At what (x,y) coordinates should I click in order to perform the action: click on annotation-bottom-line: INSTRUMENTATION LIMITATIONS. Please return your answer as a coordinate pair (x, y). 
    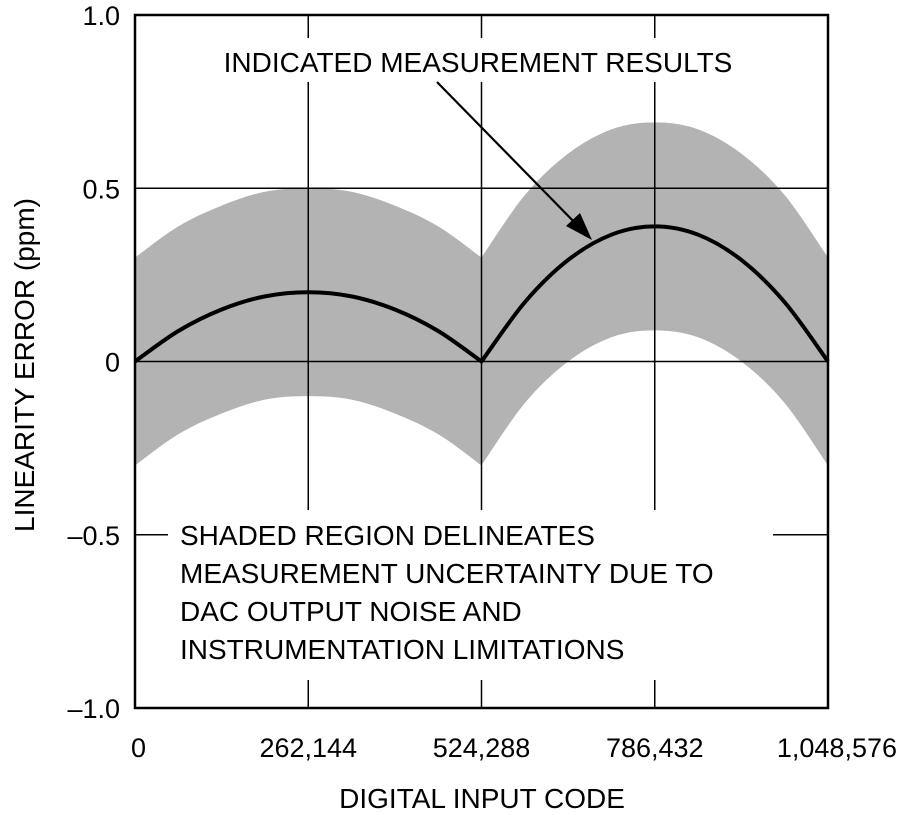
    Looking at the image, I should click on (402, 649).